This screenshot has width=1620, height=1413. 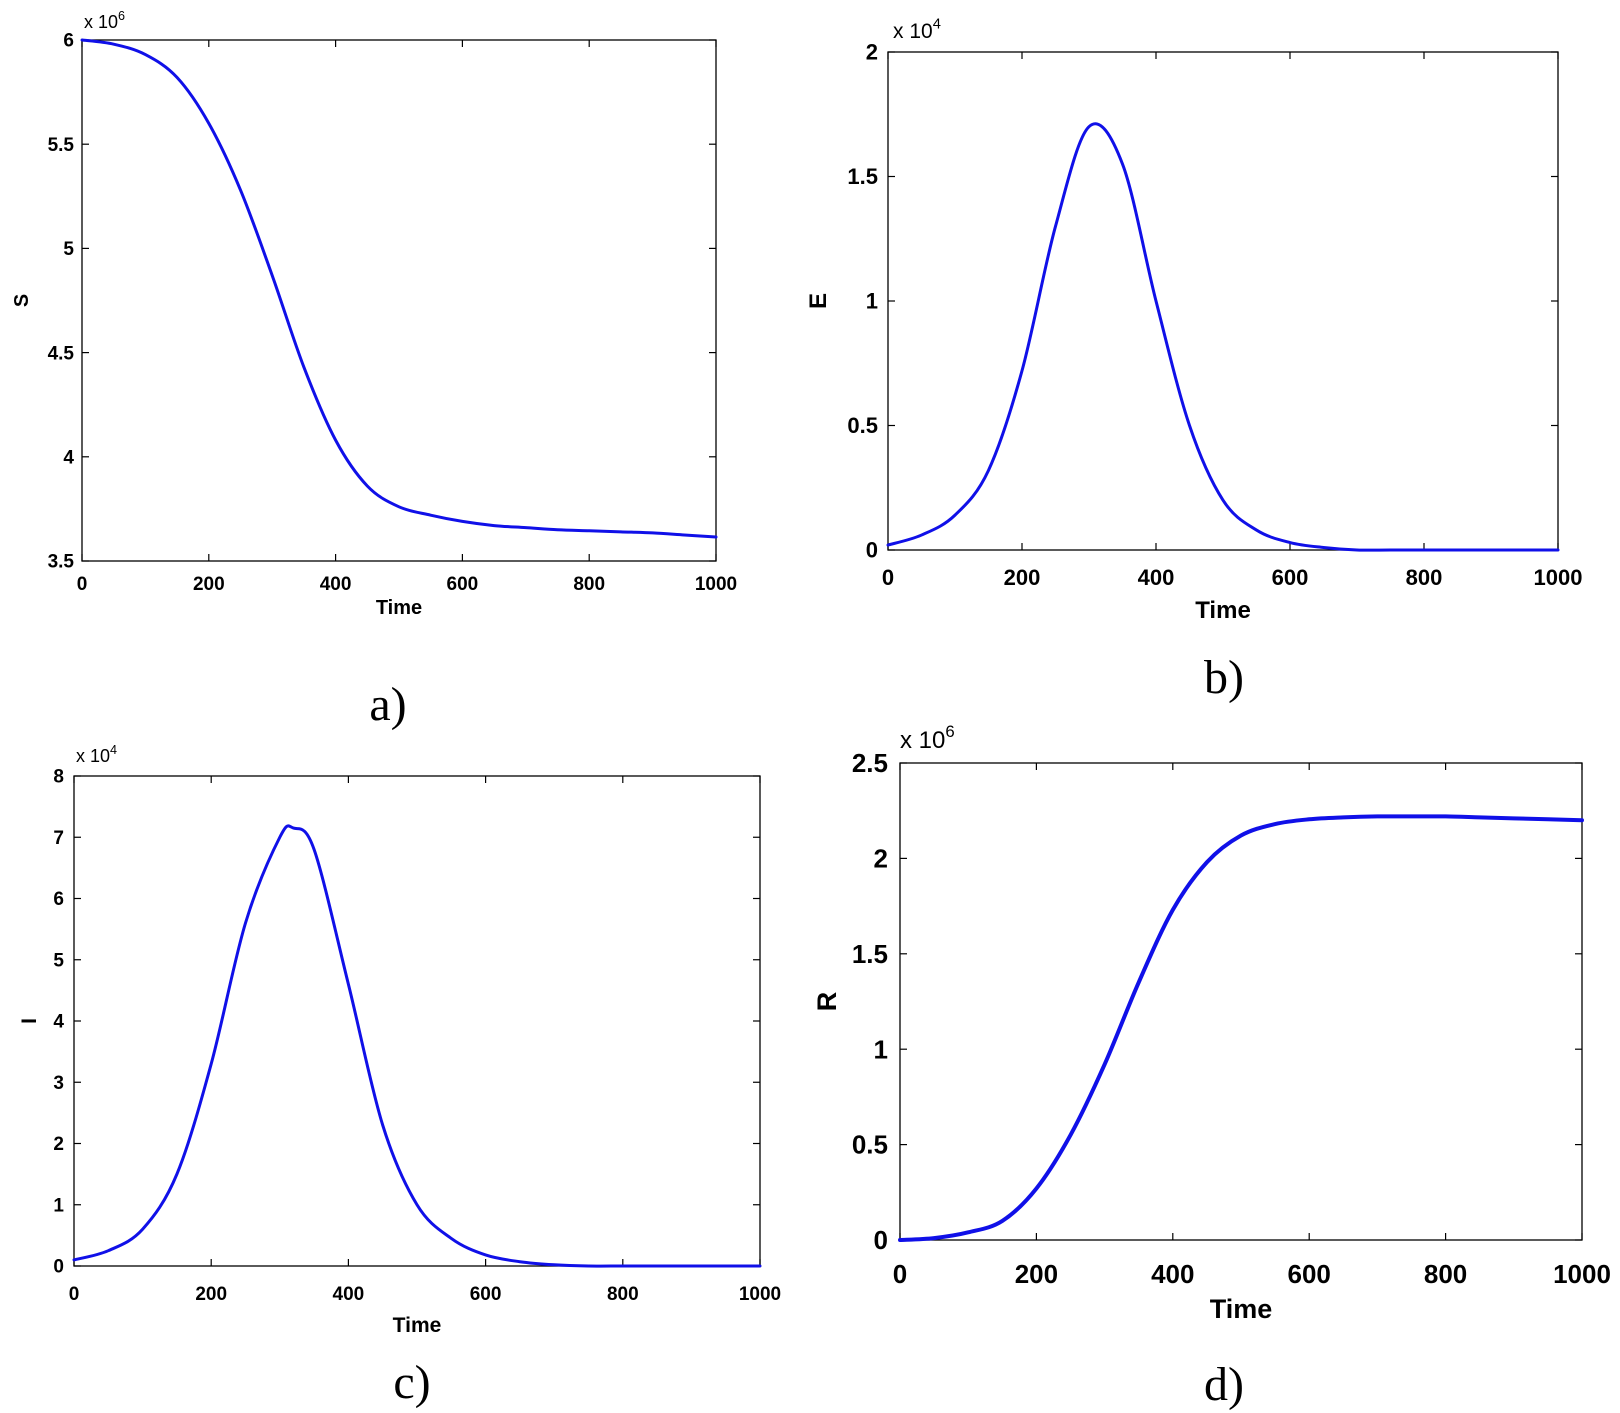 I want to click on y-tick-label: 5.5, so click(x=61, y=145).